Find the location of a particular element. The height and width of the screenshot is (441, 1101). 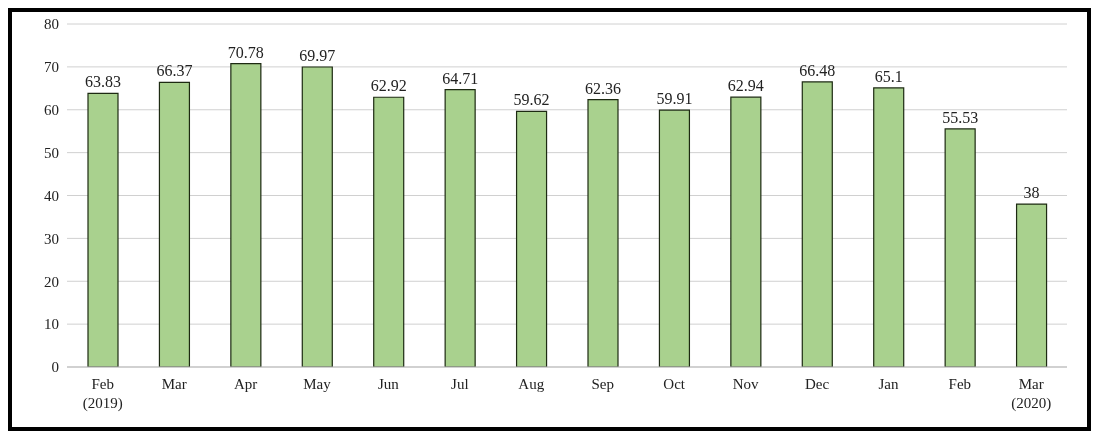

data-label: 63.83 is located at coordinates (103, 82).